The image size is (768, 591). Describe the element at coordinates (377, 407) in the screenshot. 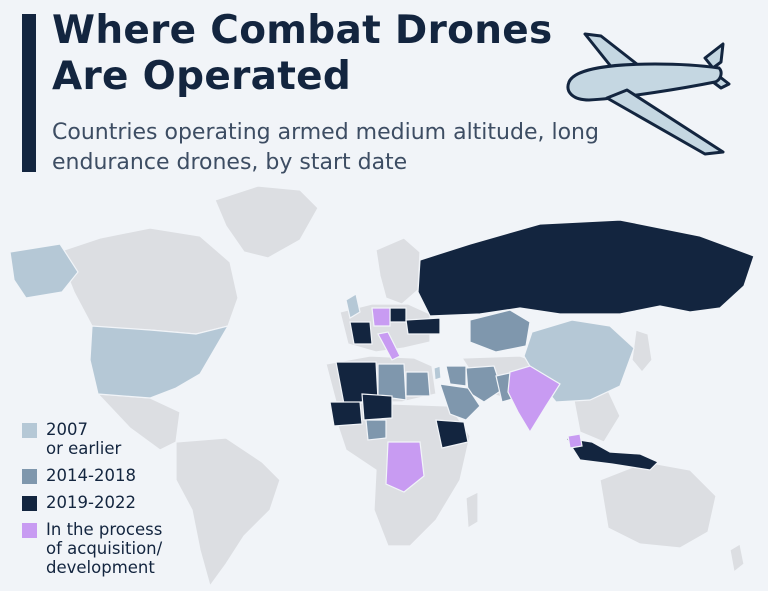

I see `region-niger` at that location.